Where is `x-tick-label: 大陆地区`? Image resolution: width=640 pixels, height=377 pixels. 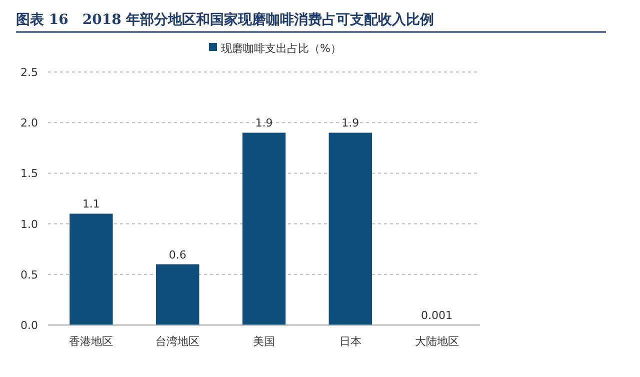
x-tick-label: 大陆地区 is located at coordinates (436, 341).